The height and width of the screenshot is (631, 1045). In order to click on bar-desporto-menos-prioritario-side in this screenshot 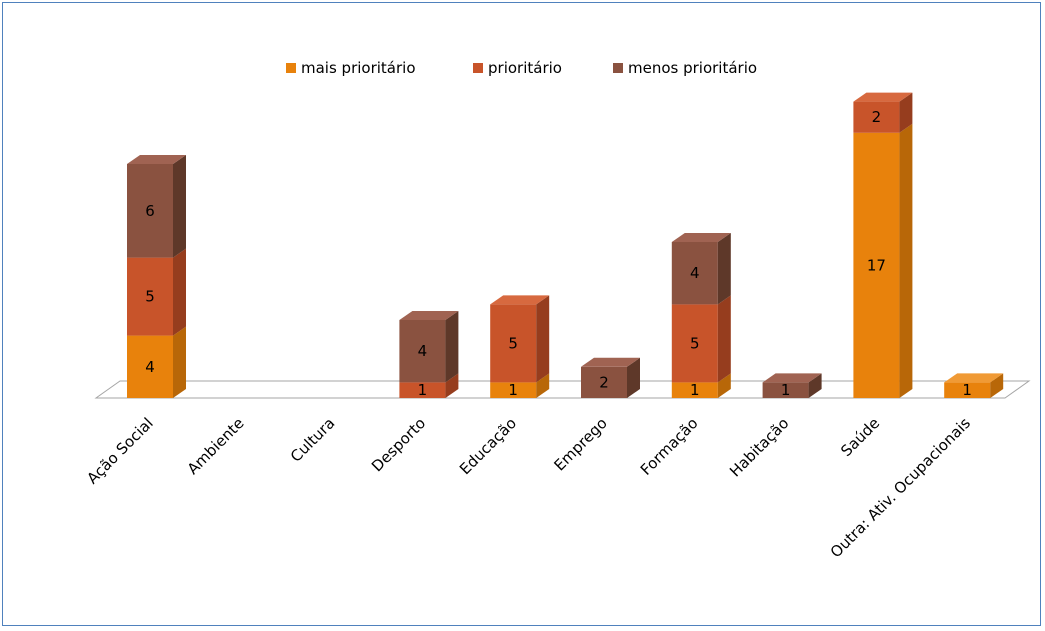, I will do `click(452, 347)`.